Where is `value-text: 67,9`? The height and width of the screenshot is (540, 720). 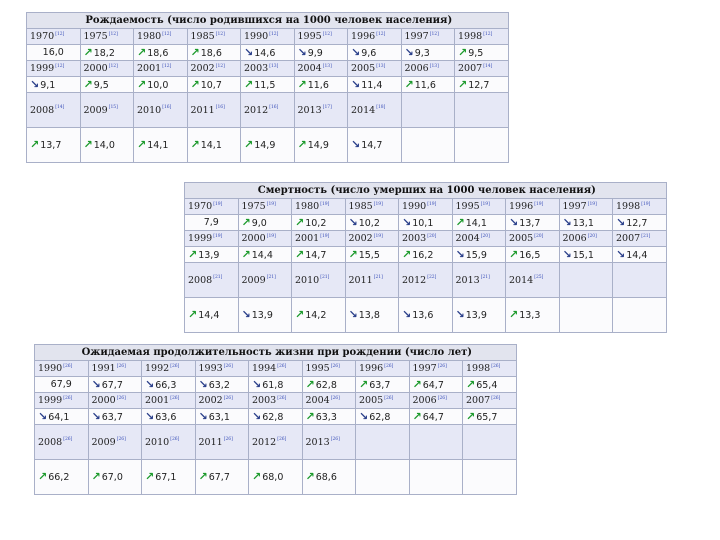
value-text: 67,9 is located at coordinates (61, 384).